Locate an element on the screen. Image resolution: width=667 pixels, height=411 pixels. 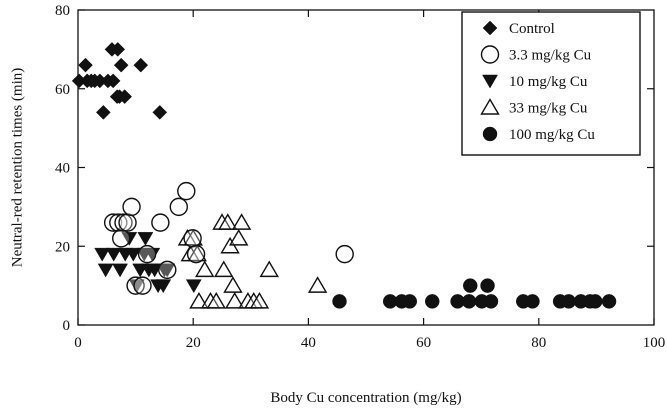
x-tick-label: 0 is located at coordinates (78, 343).